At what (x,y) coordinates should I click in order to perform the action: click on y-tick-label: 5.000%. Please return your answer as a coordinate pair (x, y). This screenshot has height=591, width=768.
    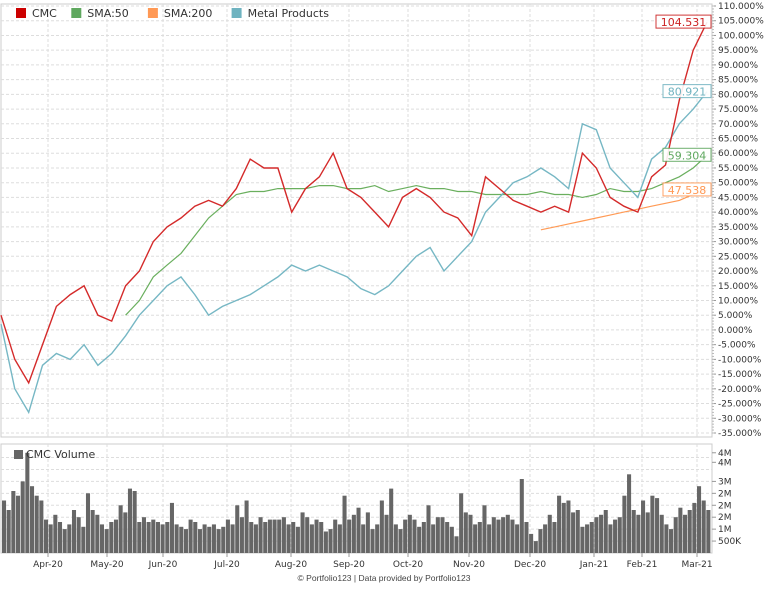
    Looking at the image, I should click on (735, 316).